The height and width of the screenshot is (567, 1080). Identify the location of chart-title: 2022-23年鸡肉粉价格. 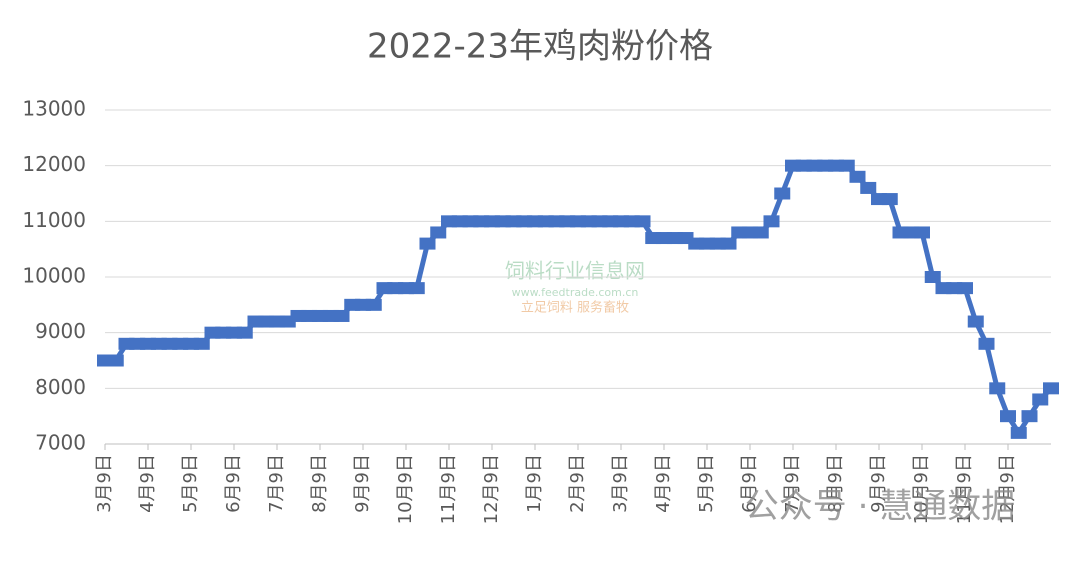
(540, 47).